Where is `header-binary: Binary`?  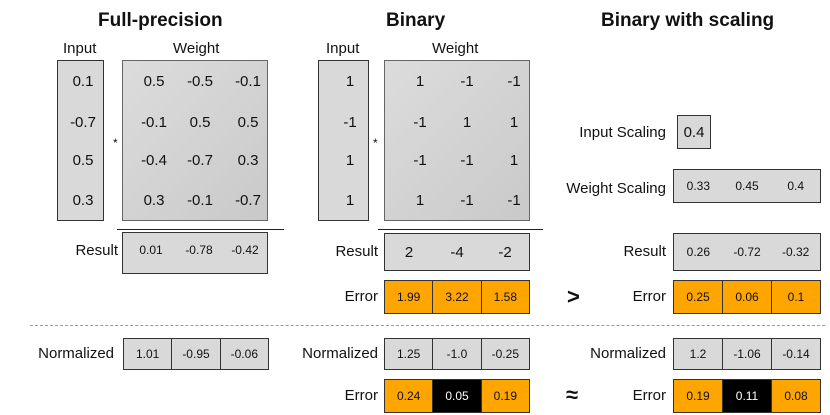
header-binary: Binary is located at coordinates (416, 20).